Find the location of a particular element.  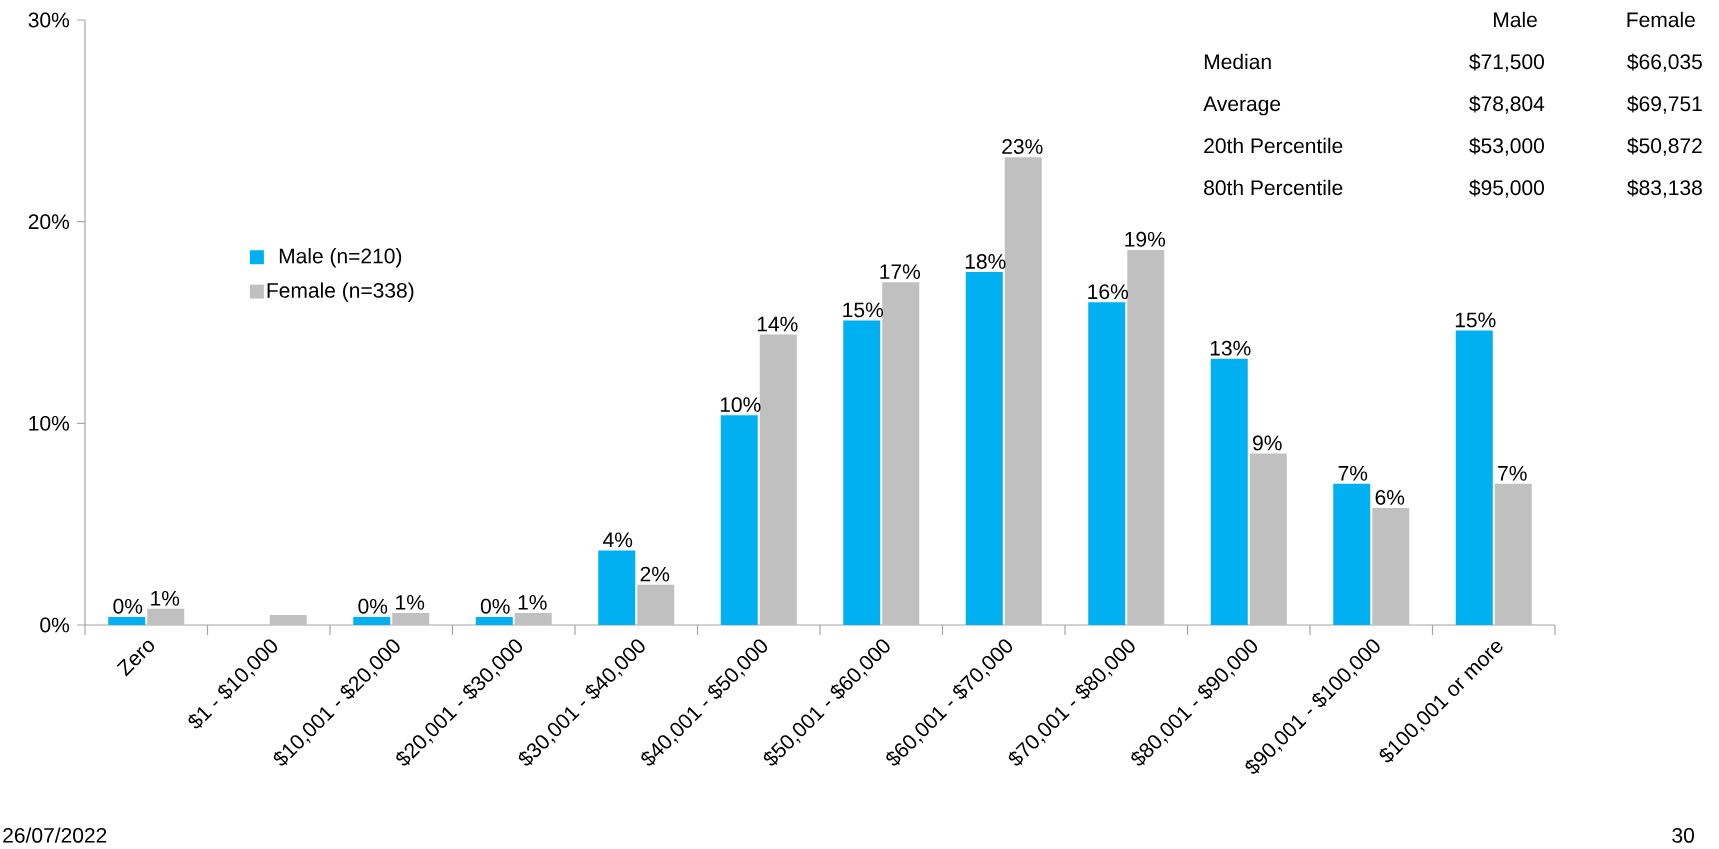

data-label: 13% is located at coordinates (1230, 348).